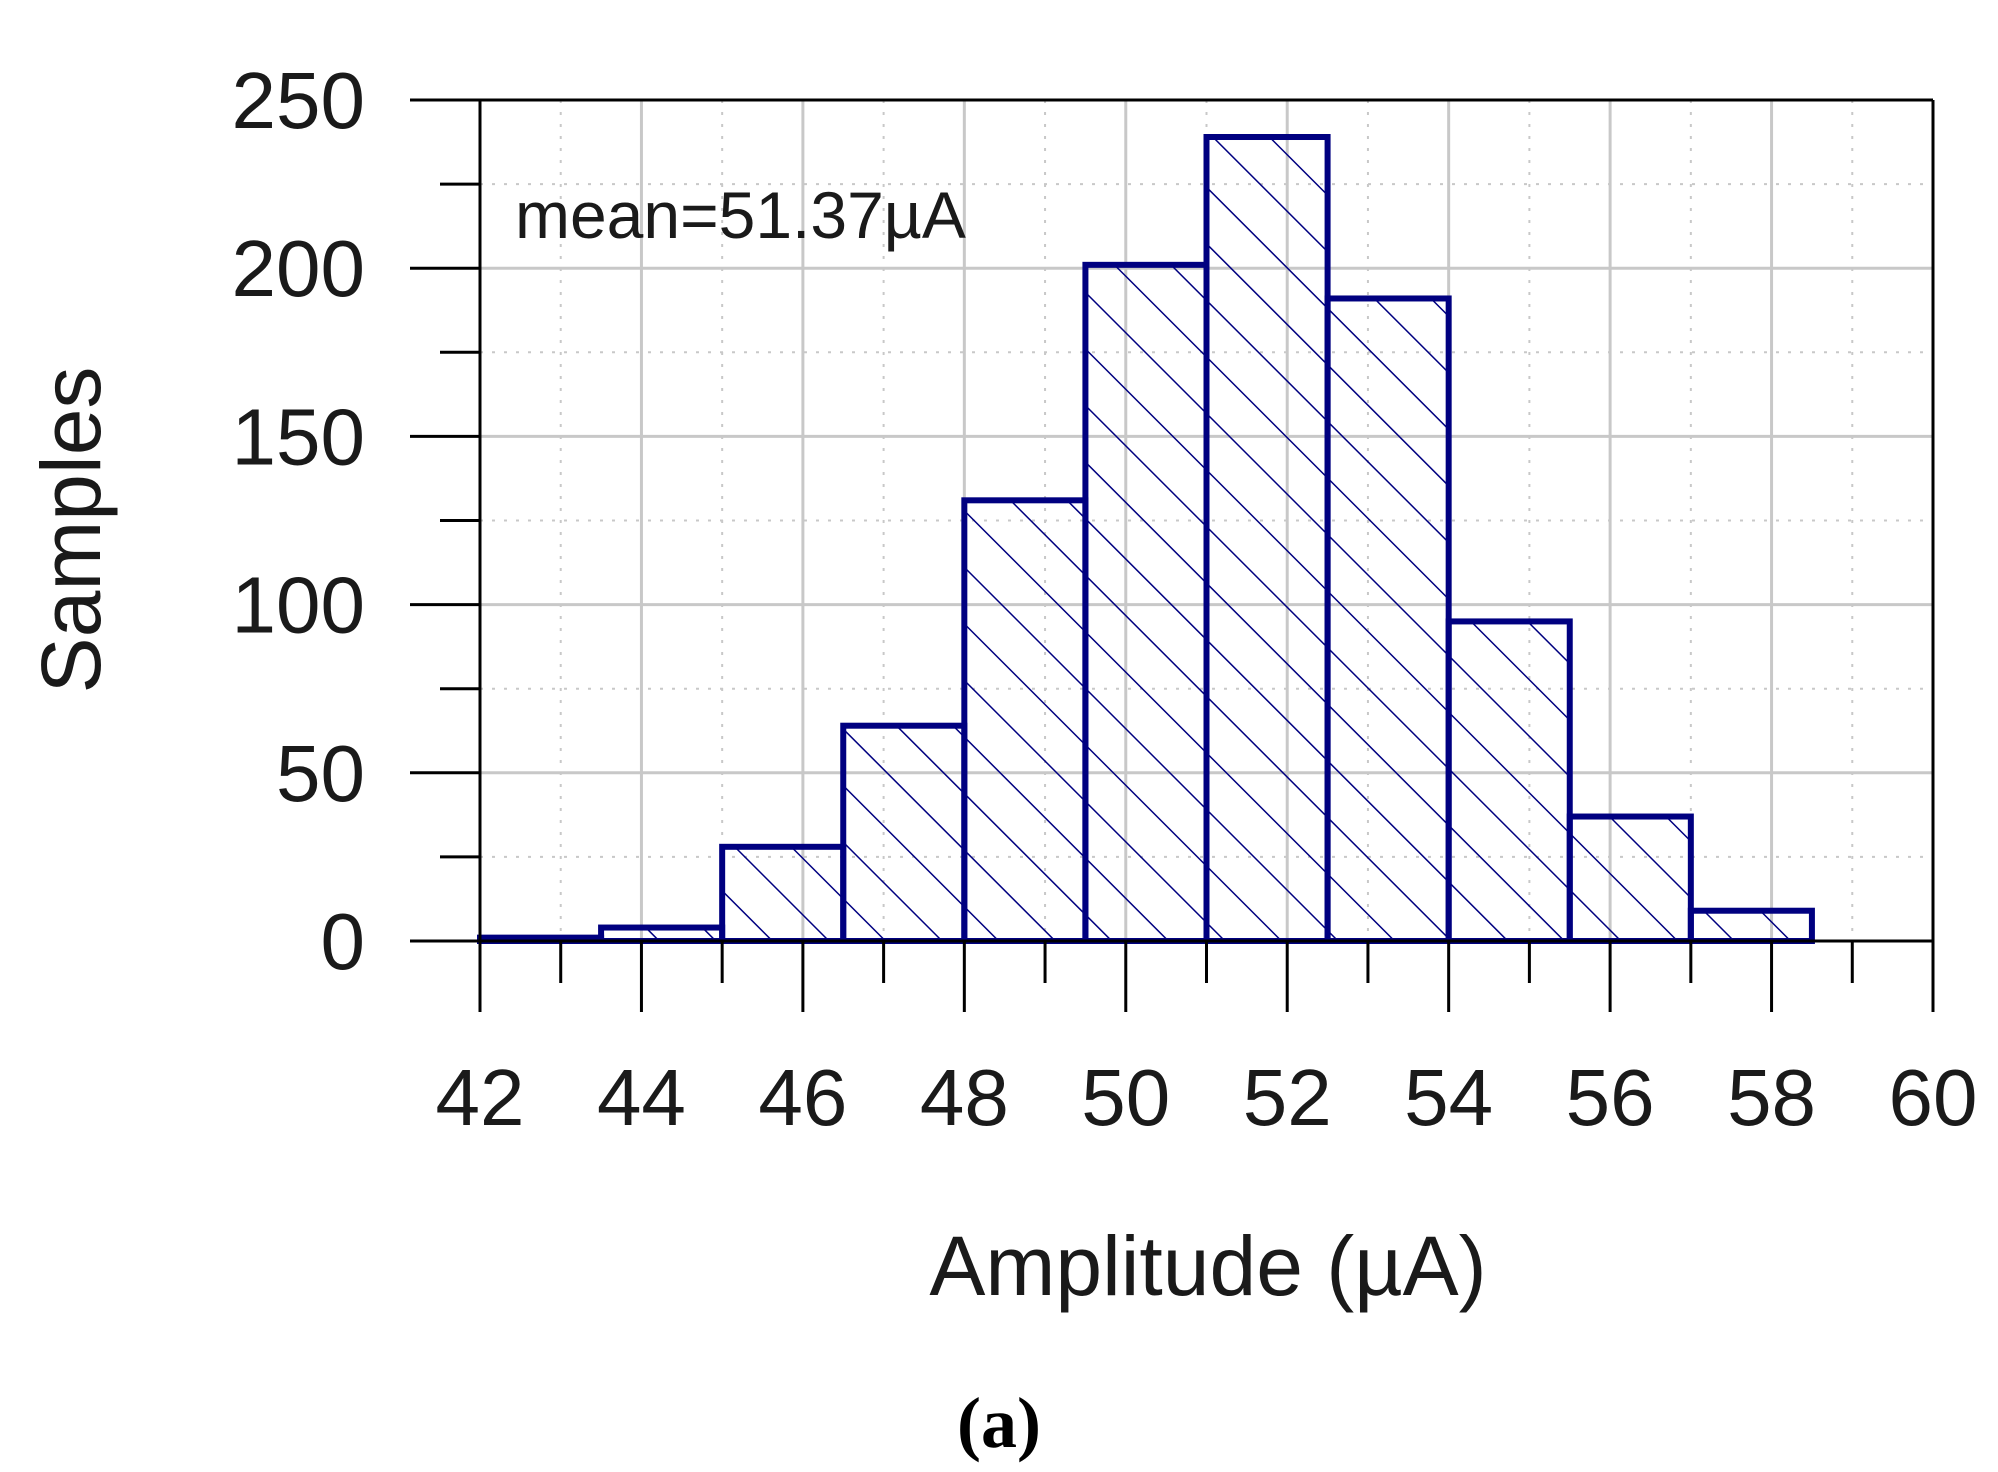  What do you see at coordinates (1610, 1097) in the screenshot?
I see `x-tick-label: 56` at bounding box center [1610, 1097].